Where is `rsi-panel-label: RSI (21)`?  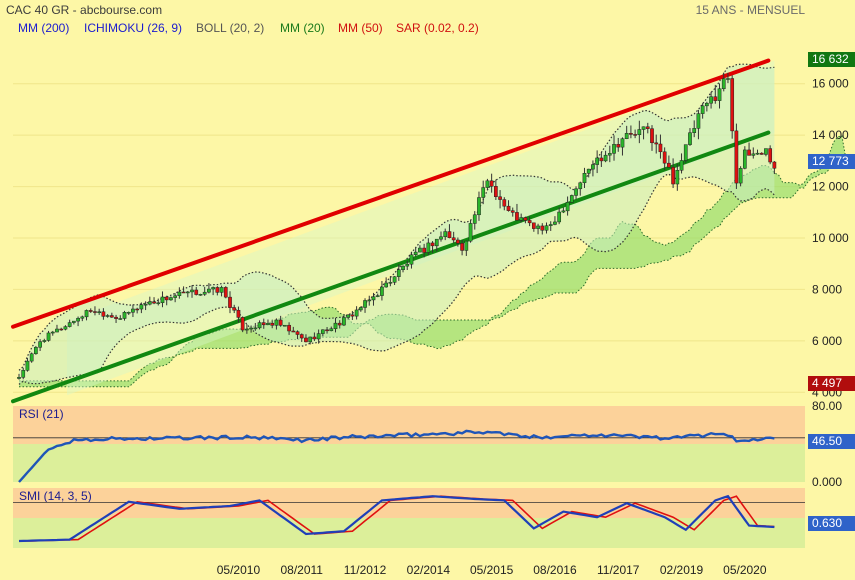
rsi-panel-label: RSI (21) is located at coordinates (41, 414).